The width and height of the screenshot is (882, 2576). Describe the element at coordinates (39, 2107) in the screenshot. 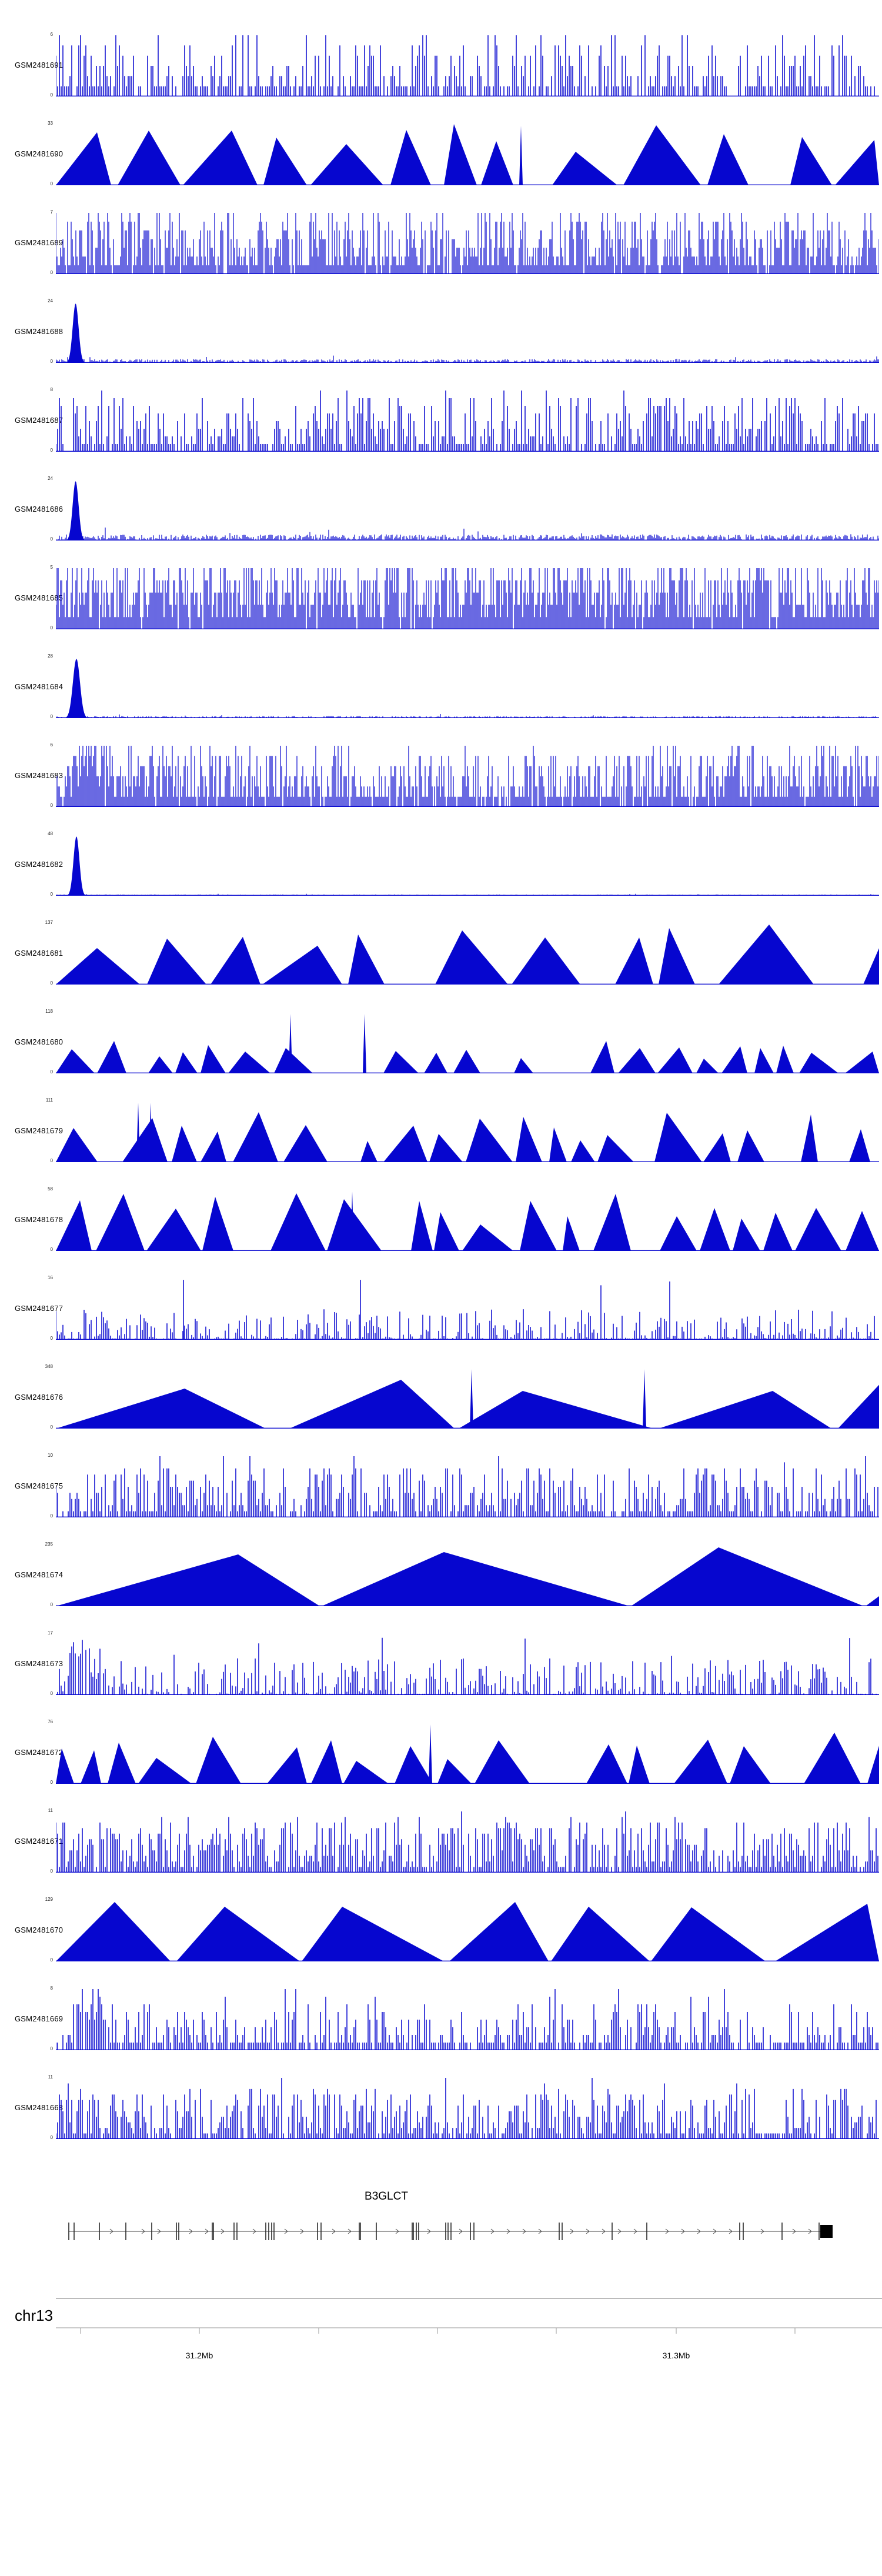

I see `track-sample-label: GSM2481668` at that location.